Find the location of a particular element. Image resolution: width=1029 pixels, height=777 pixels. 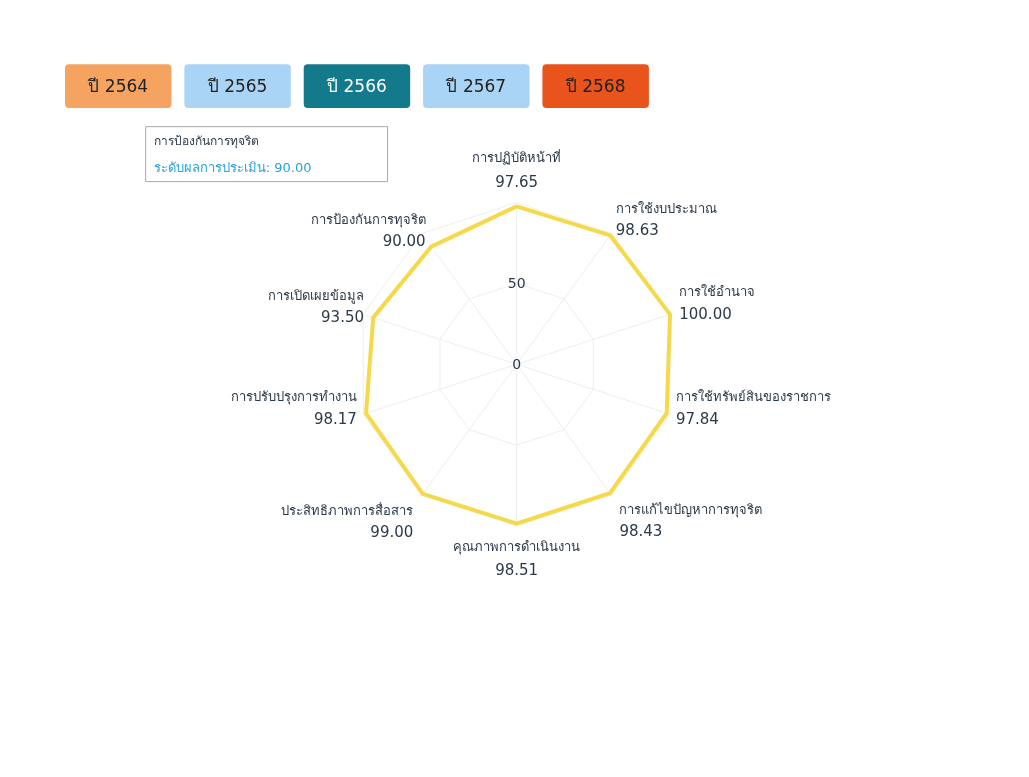

text: ปี 2568 is located at coordinates (595, 86).